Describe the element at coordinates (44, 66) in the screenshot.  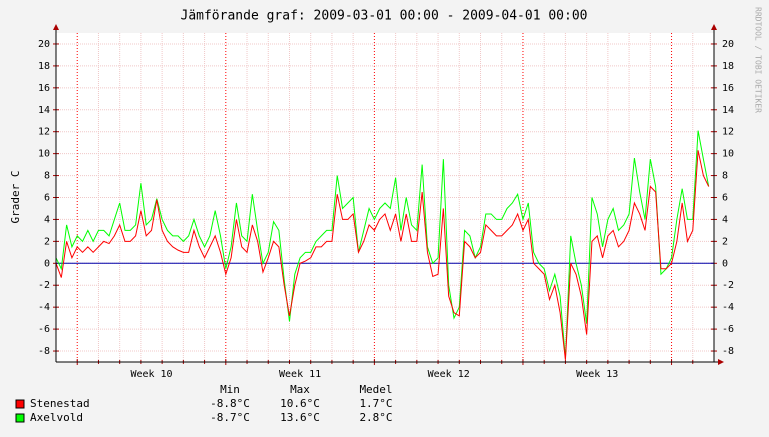
I see `y-tick-label: 18` at that location.